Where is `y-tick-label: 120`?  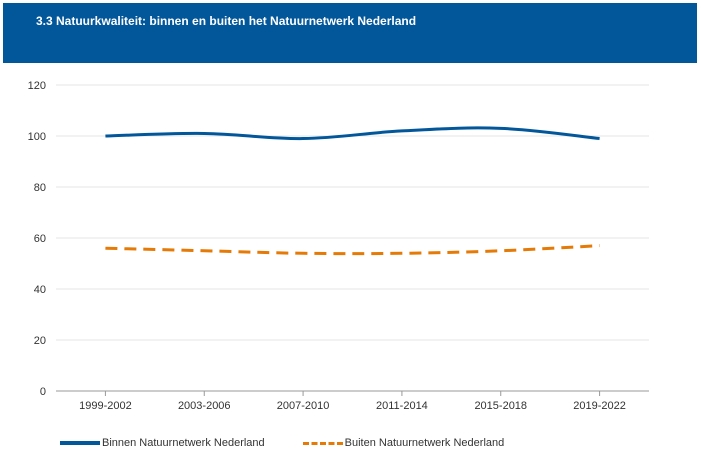 y-tick-label: 120 is located at coordinates (37, 86).